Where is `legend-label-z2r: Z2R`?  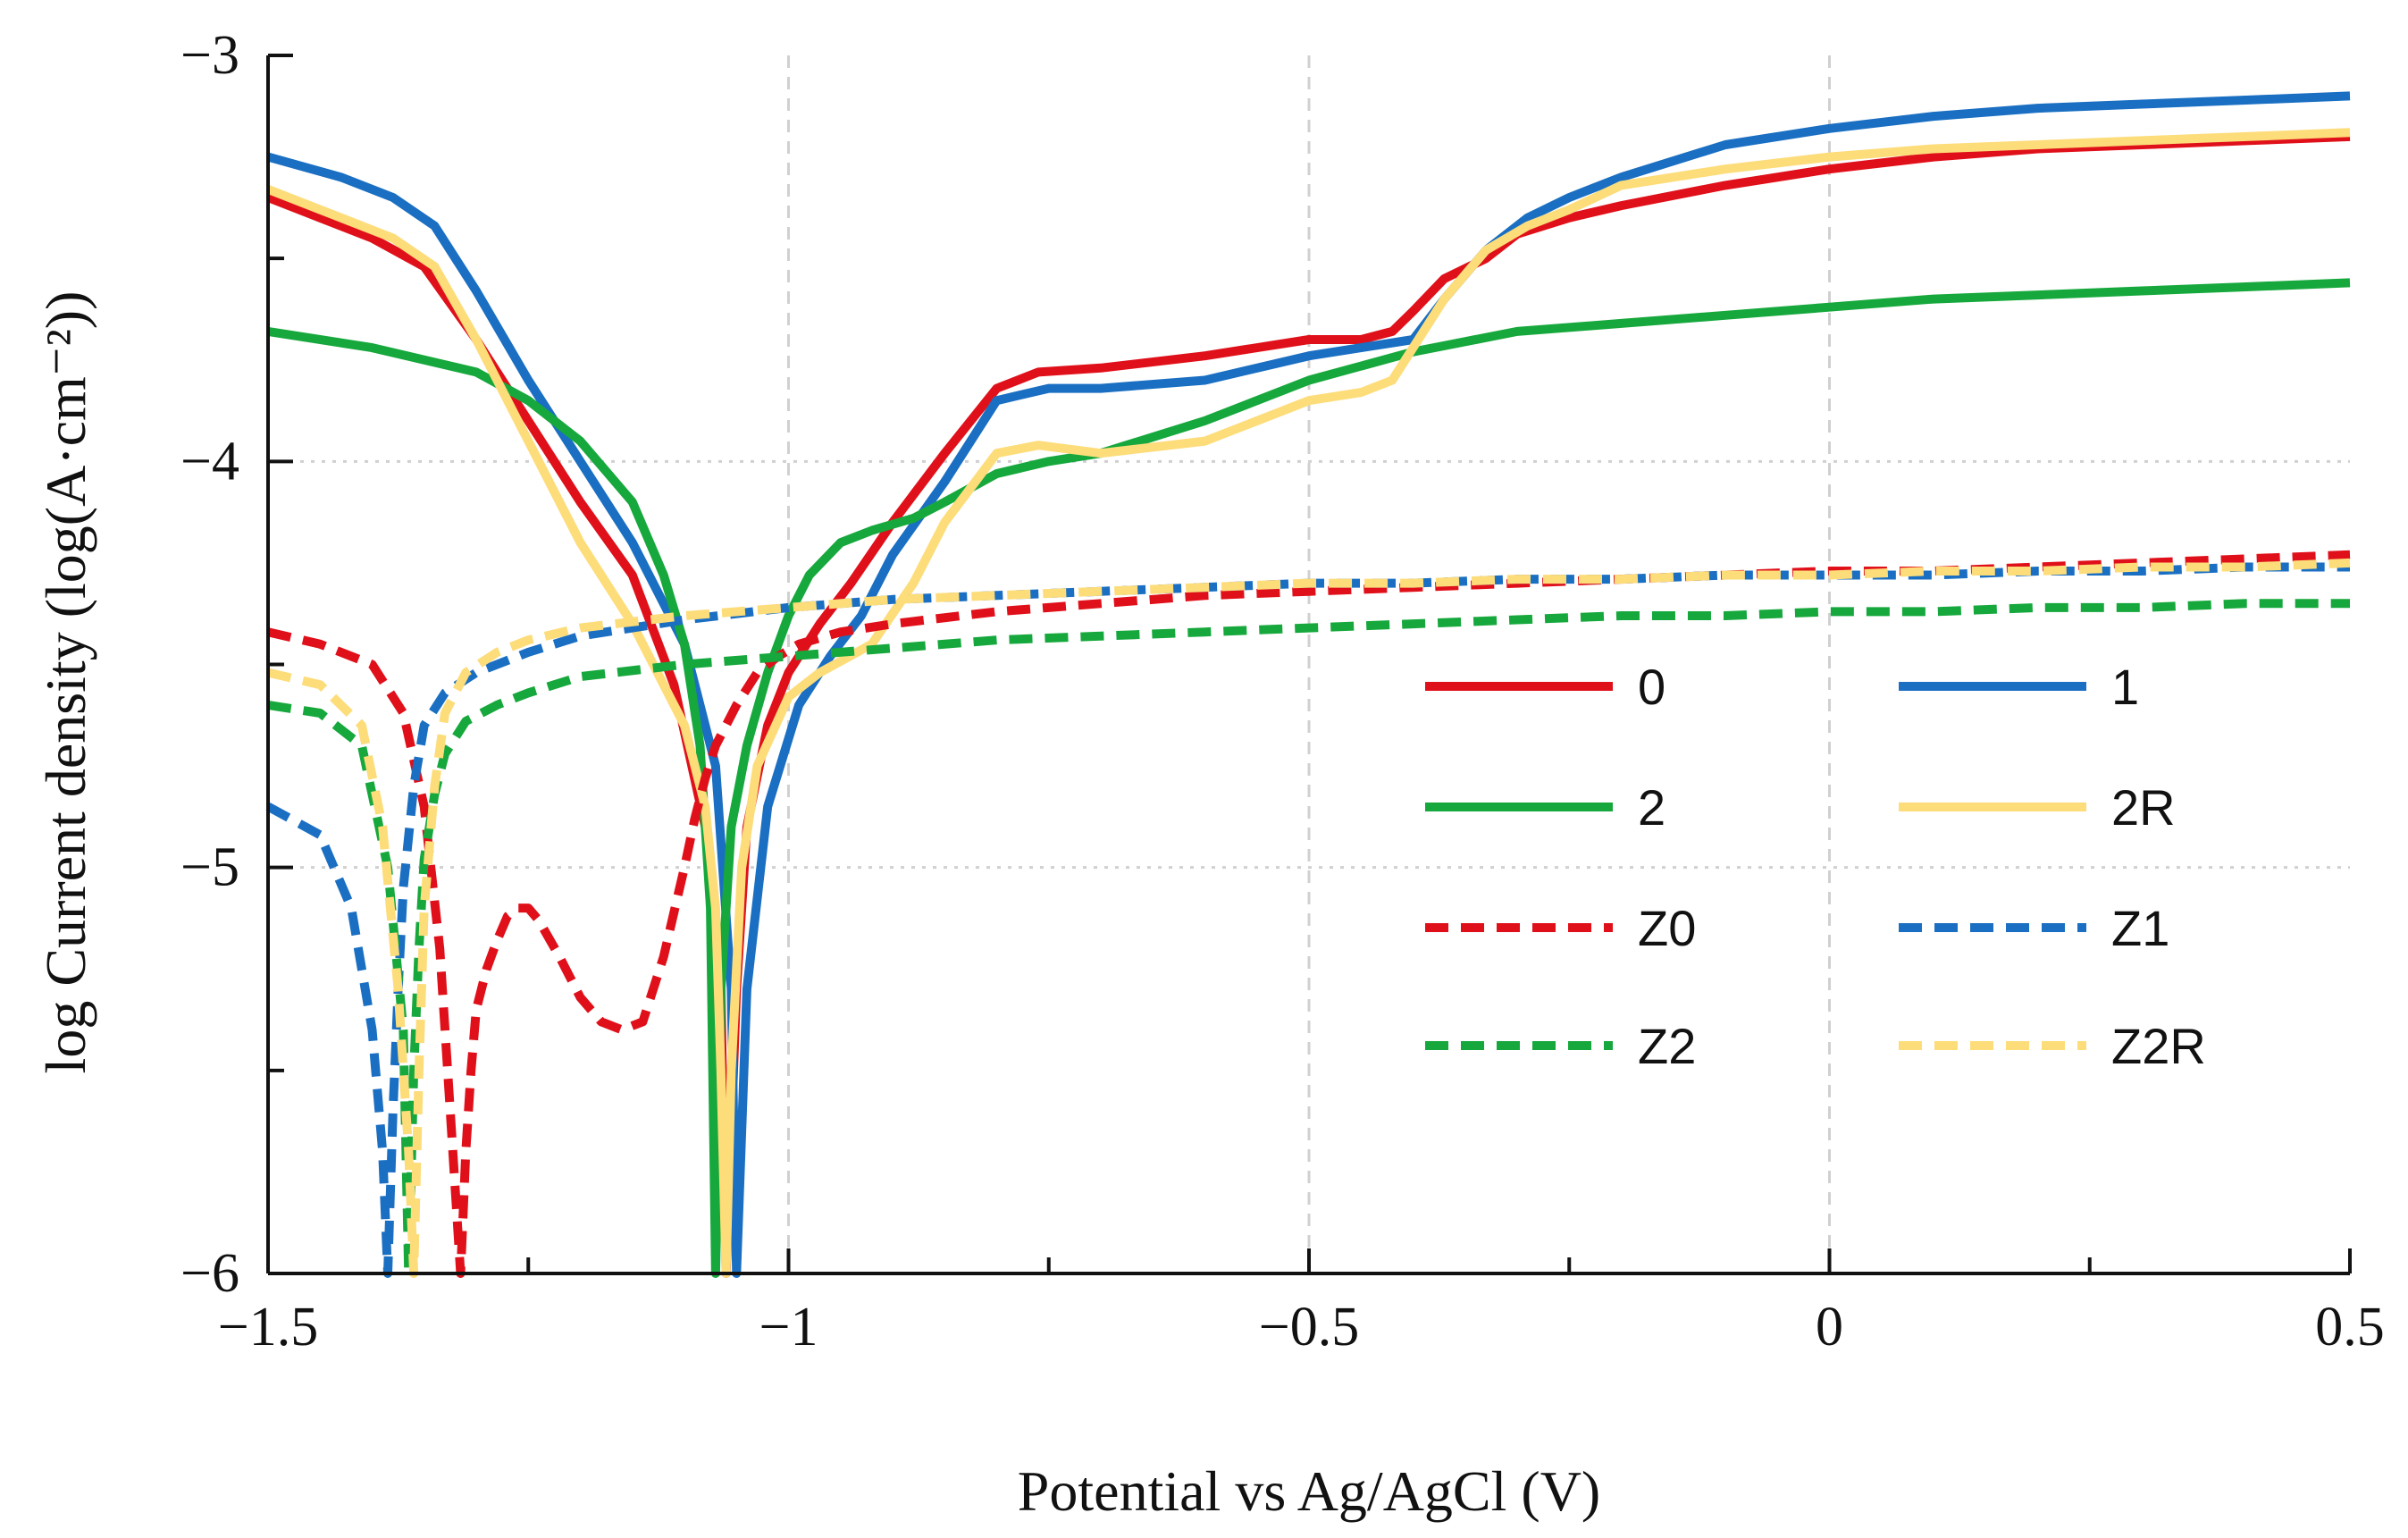
legend-label-z2r: Z2R is located at coordinates (2158, 1046).